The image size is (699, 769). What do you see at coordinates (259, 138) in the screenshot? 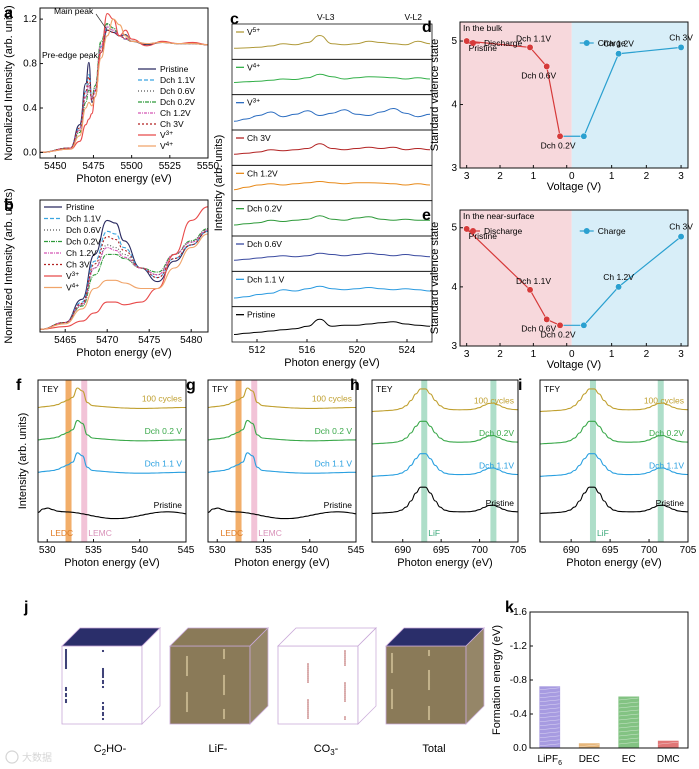
I see `sub-panel-label: Ch 3V` at bounding box center [259, 138].